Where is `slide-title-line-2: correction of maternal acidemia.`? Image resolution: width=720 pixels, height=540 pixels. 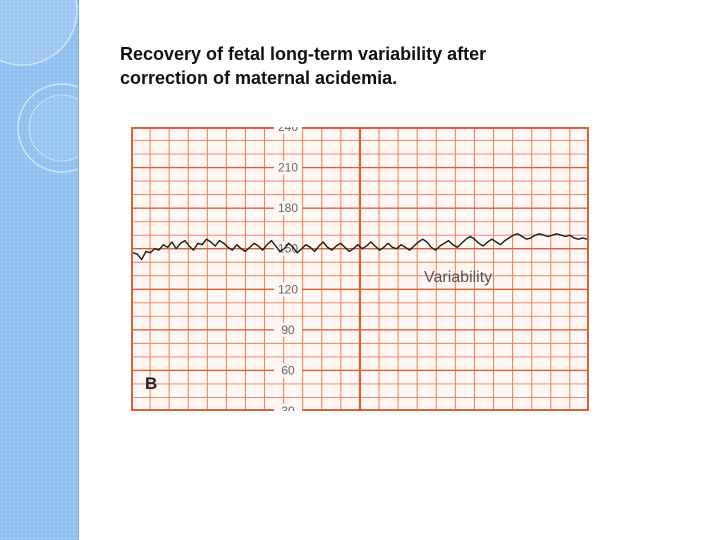
slide-title-line-2: correction of maternal acidemia. is located at coordinates (259, 78).